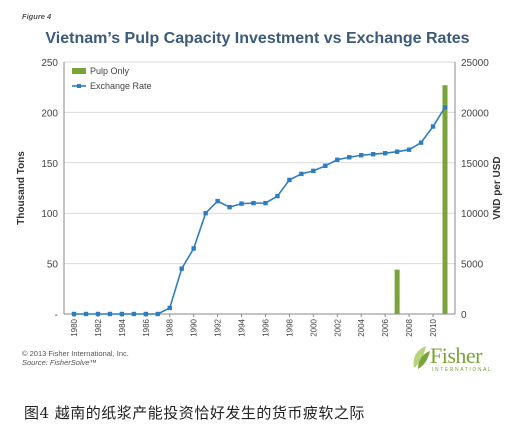 Image resolution: width=515 pixels, height=441 pixels. Describe the element at coordinates (385, 327) in the screenshot. I see `x-tick-label: 2006` at that location.